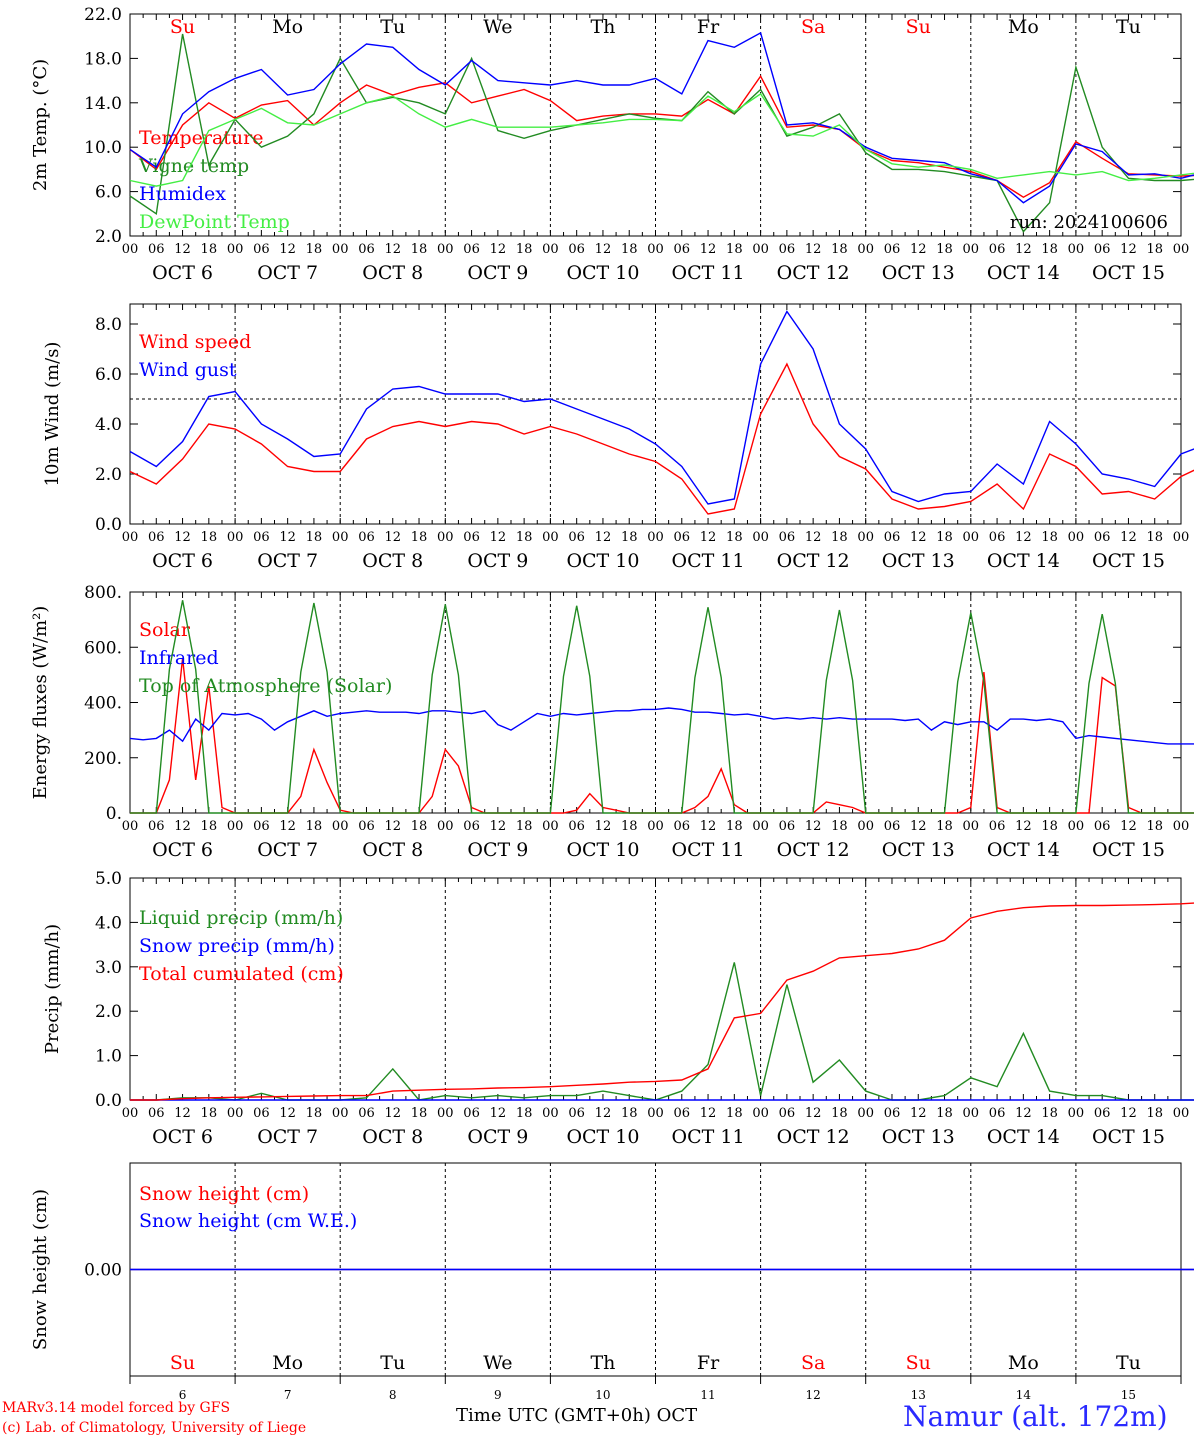 This screenshot has height=1440, width=1194. I want to click on y-axis-label: Precip (mm/h), so click(52, 989).